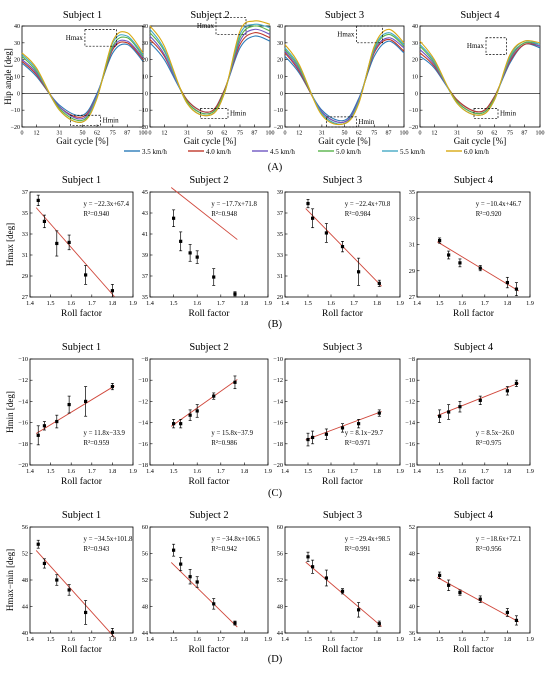  Describe the element at coordinates (280, 276) in the screenshot. I see `y-tick-label: 31` at that location.